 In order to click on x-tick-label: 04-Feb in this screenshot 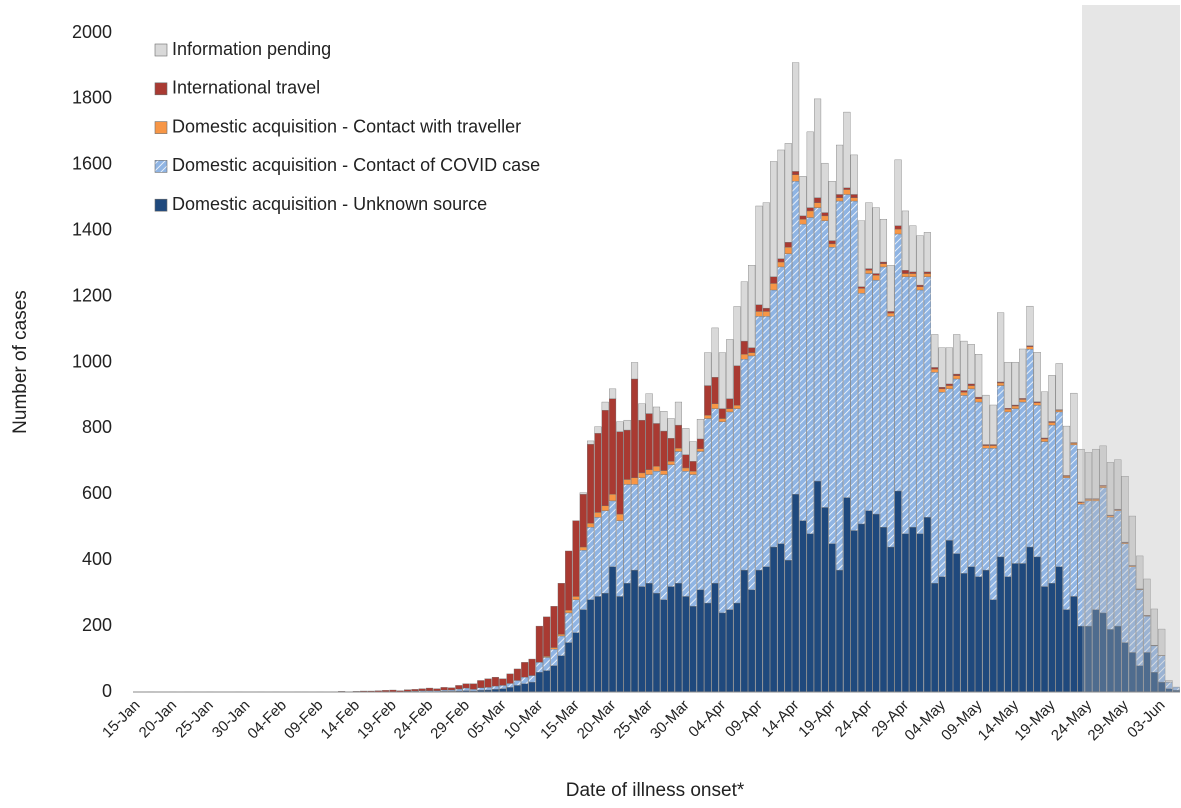, I will do `click(267, 720)`.